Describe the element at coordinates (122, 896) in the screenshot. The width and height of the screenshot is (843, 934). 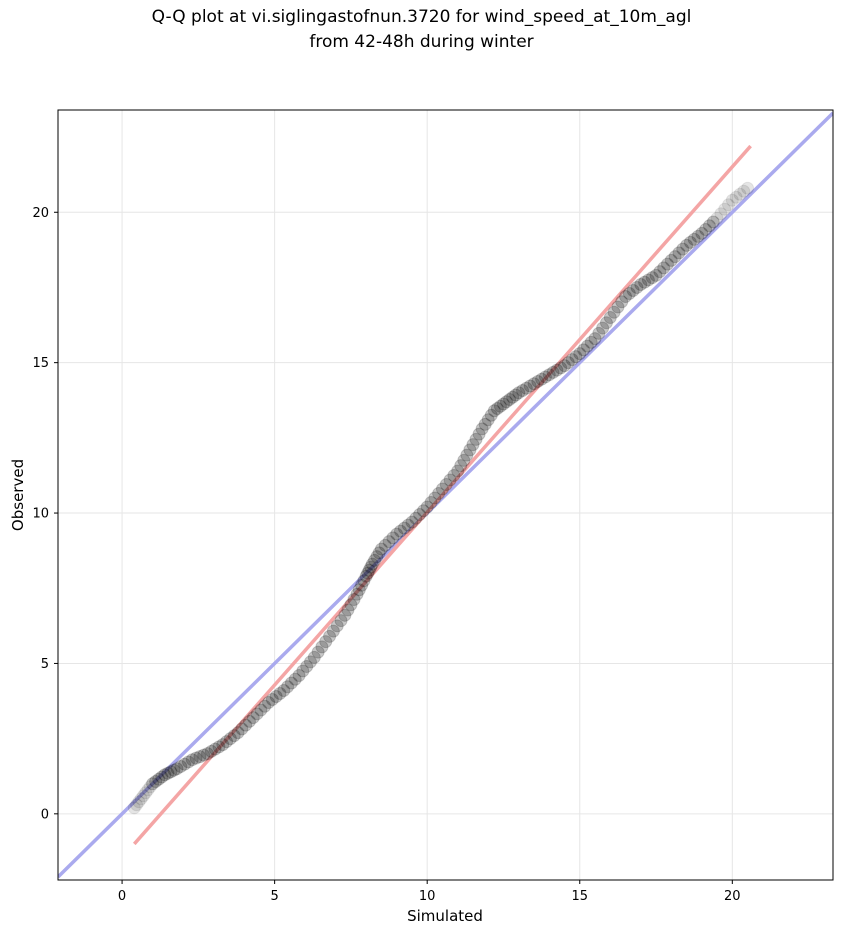
I see `x-tick-label: 0` at that location.